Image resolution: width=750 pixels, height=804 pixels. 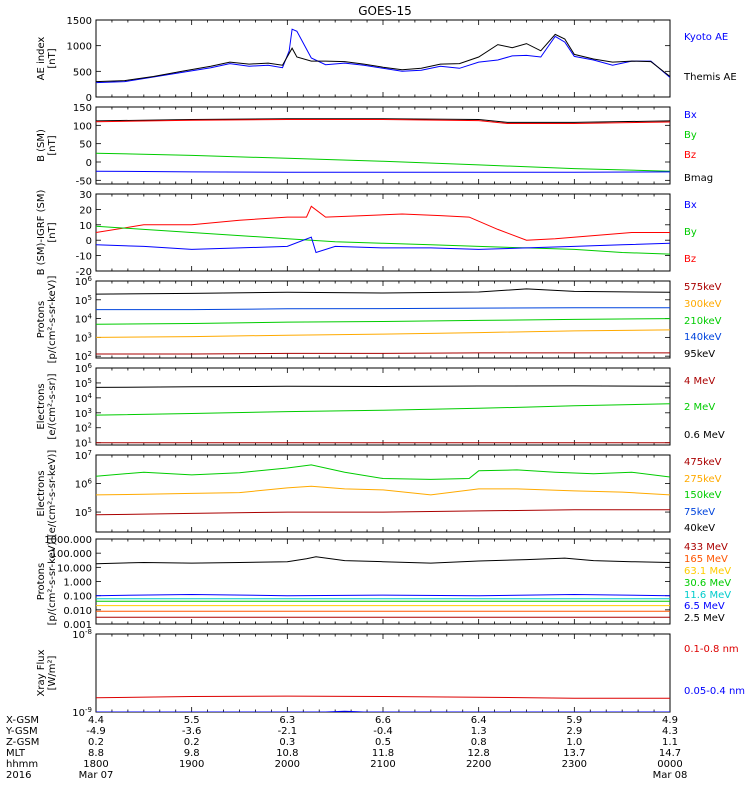 I want to click on ephemeris-value: 2300, so click(x=574, y=764).